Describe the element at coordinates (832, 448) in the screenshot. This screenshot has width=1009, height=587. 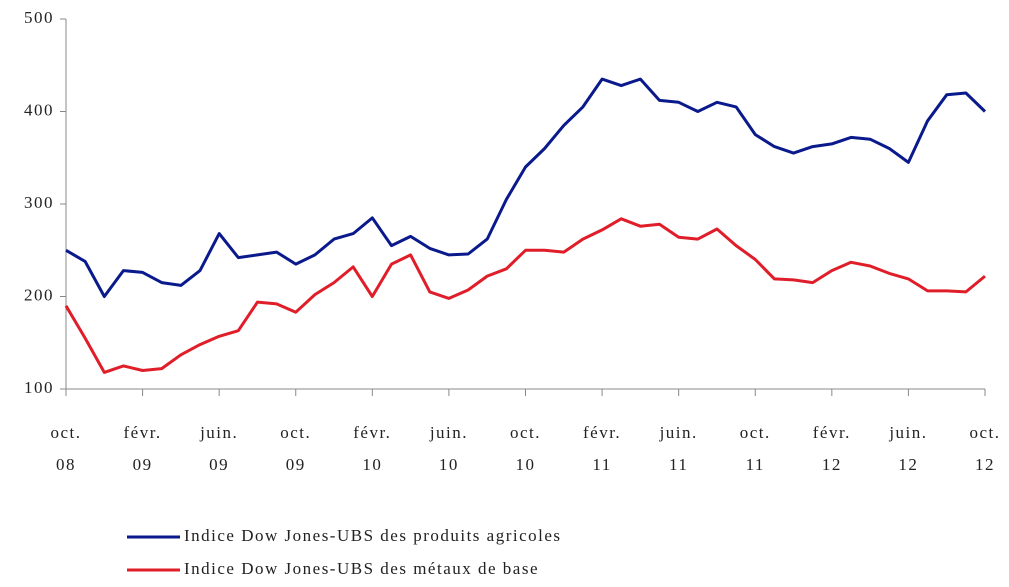
I see `x-tick-label: févr. 12` at that location.